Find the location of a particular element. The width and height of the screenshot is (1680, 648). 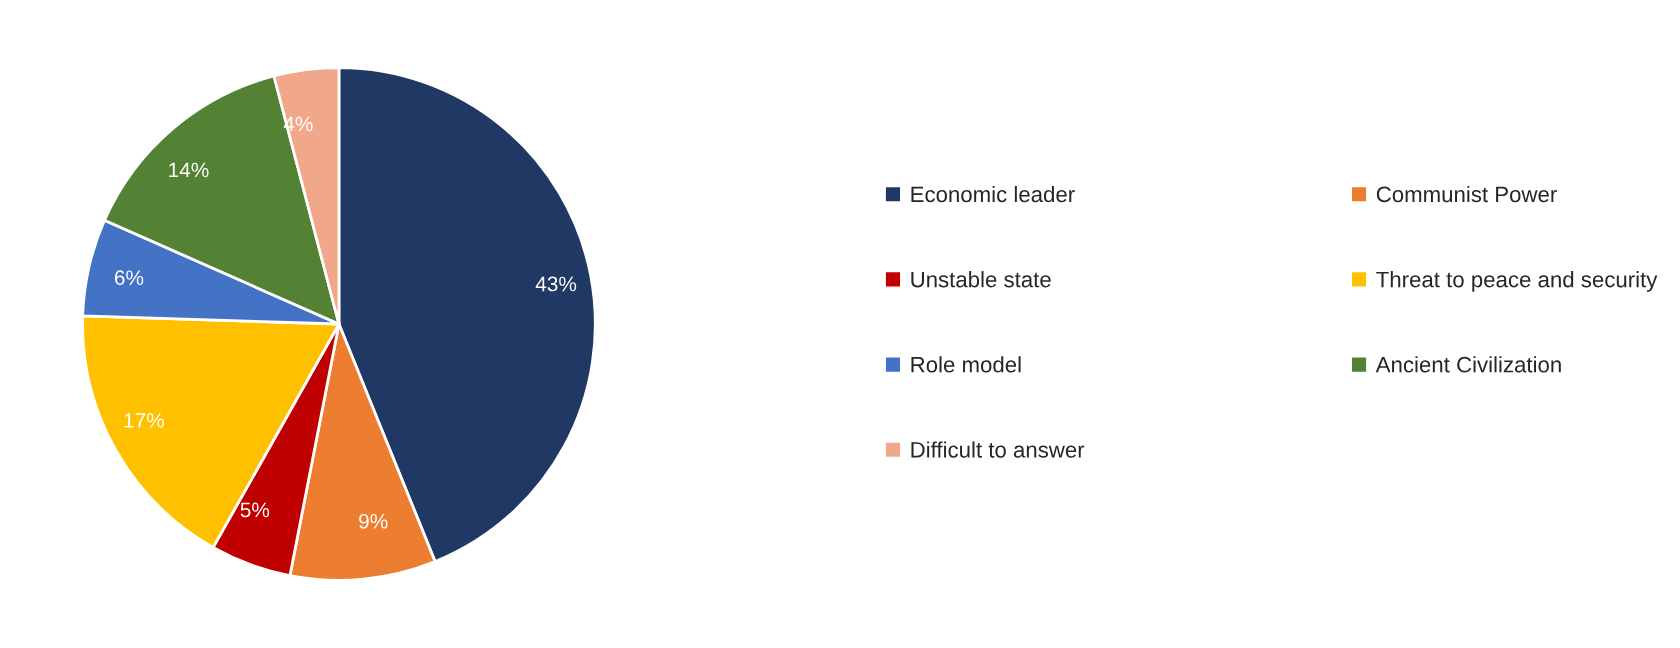

data-label: 9% is located at coordinates (373, 521).